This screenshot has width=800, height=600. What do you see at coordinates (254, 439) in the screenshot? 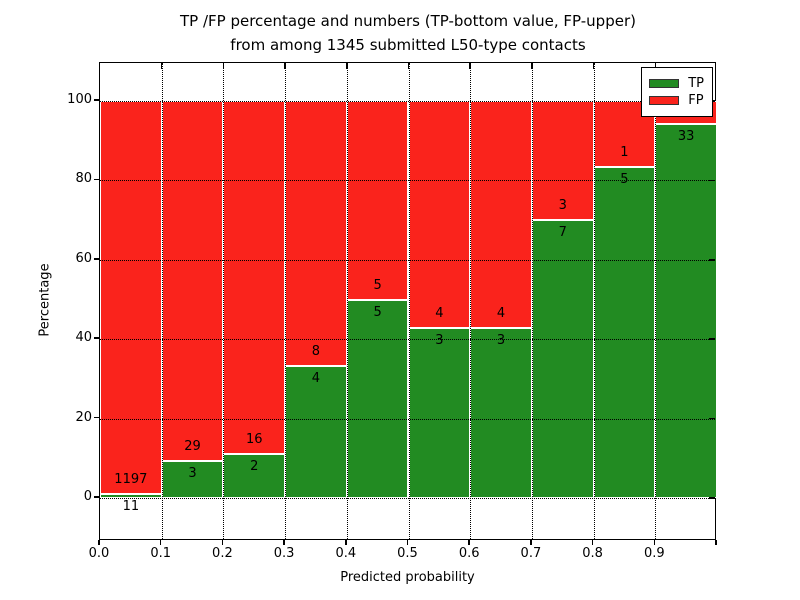
I see `fp-count-label: 16` at bounding box center [254, 439].